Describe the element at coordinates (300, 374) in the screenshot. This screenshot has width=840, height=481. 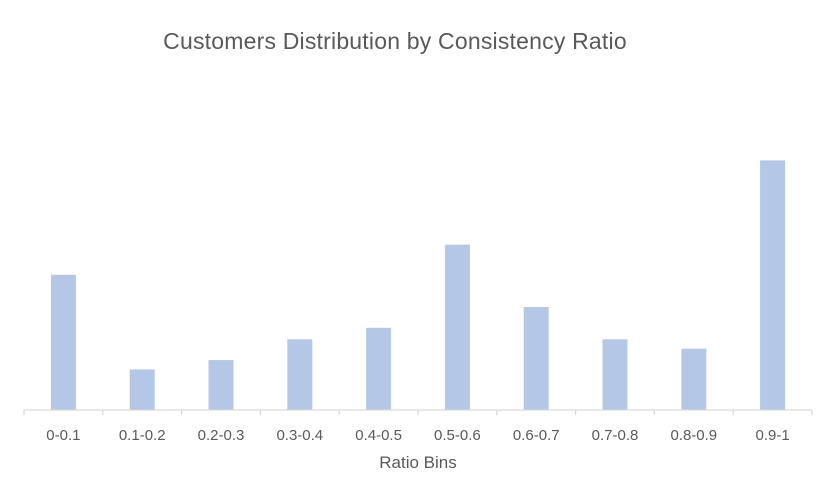
I see `bar-0.3-0.4` at that location.